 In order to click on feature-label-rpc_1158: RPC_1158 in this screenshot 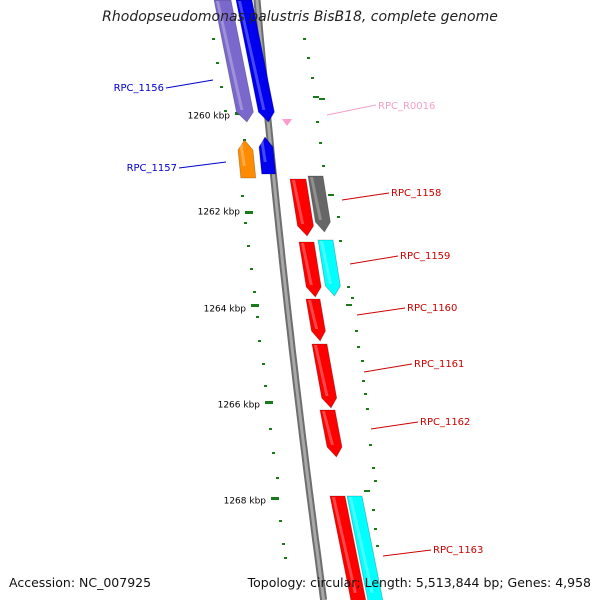, I will do `click(416, 193)`.